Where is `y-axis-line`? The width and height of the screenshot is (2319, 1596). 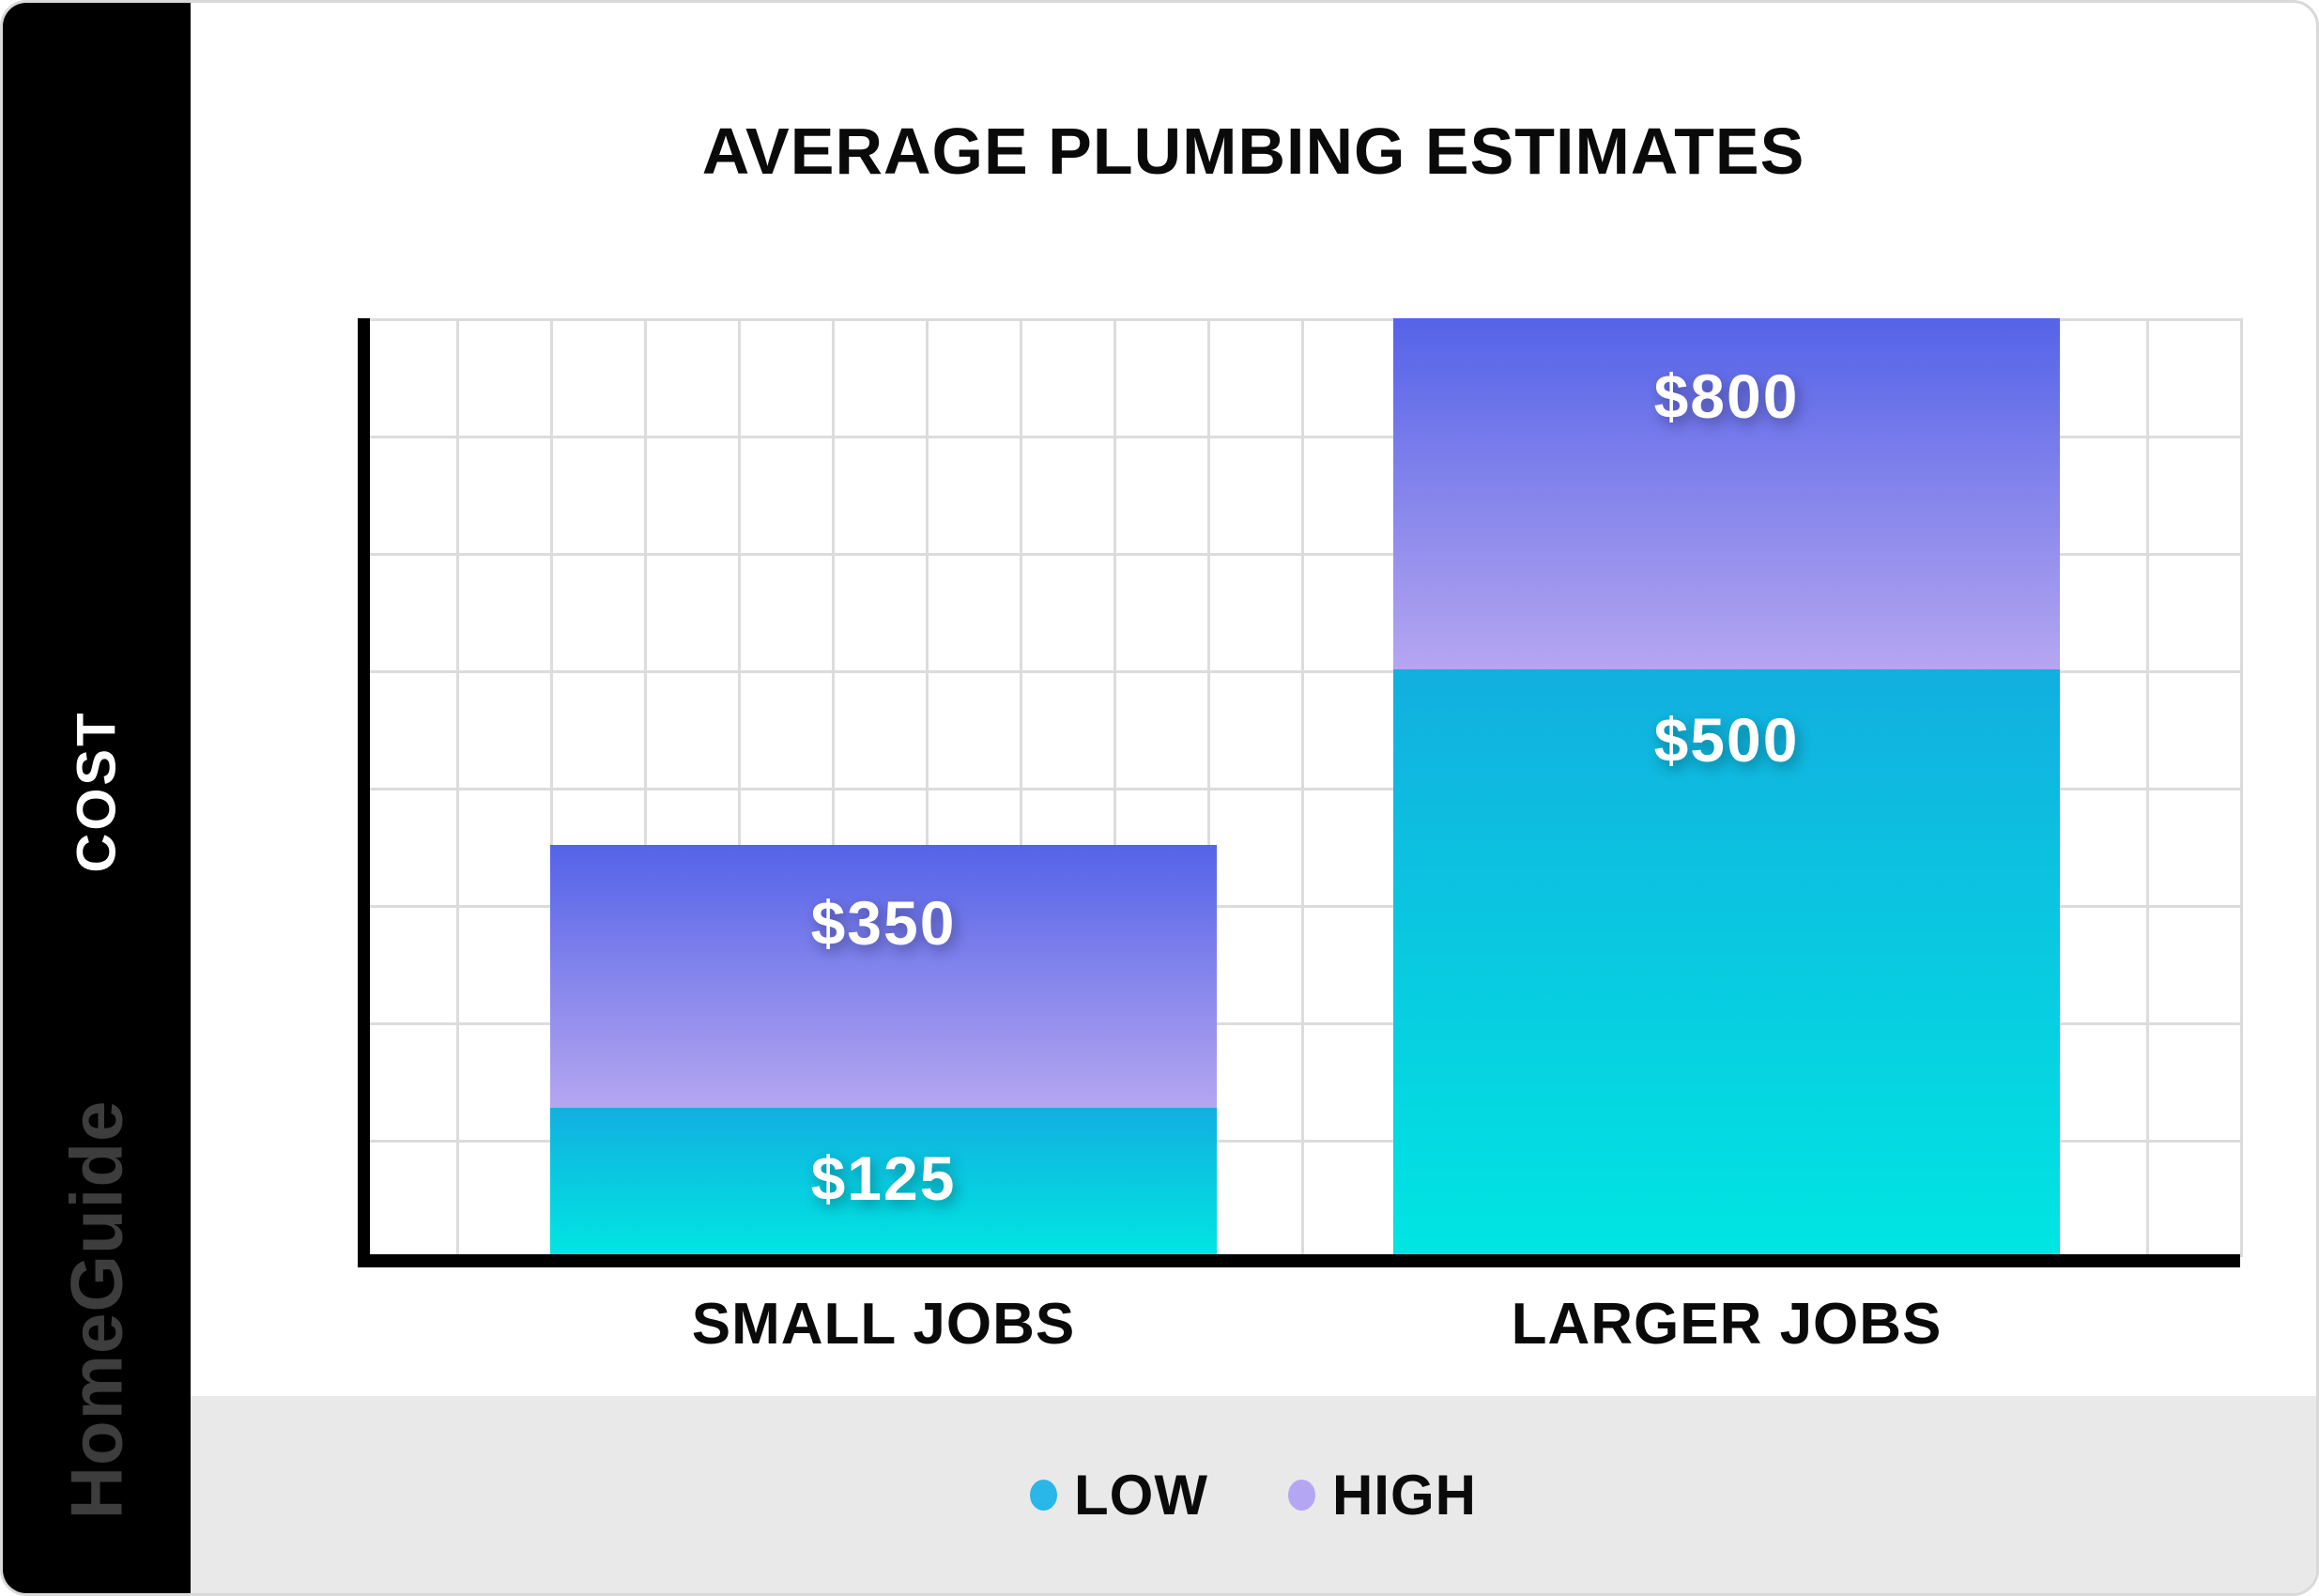
y-axis-line is located at coordinates (364, 793).